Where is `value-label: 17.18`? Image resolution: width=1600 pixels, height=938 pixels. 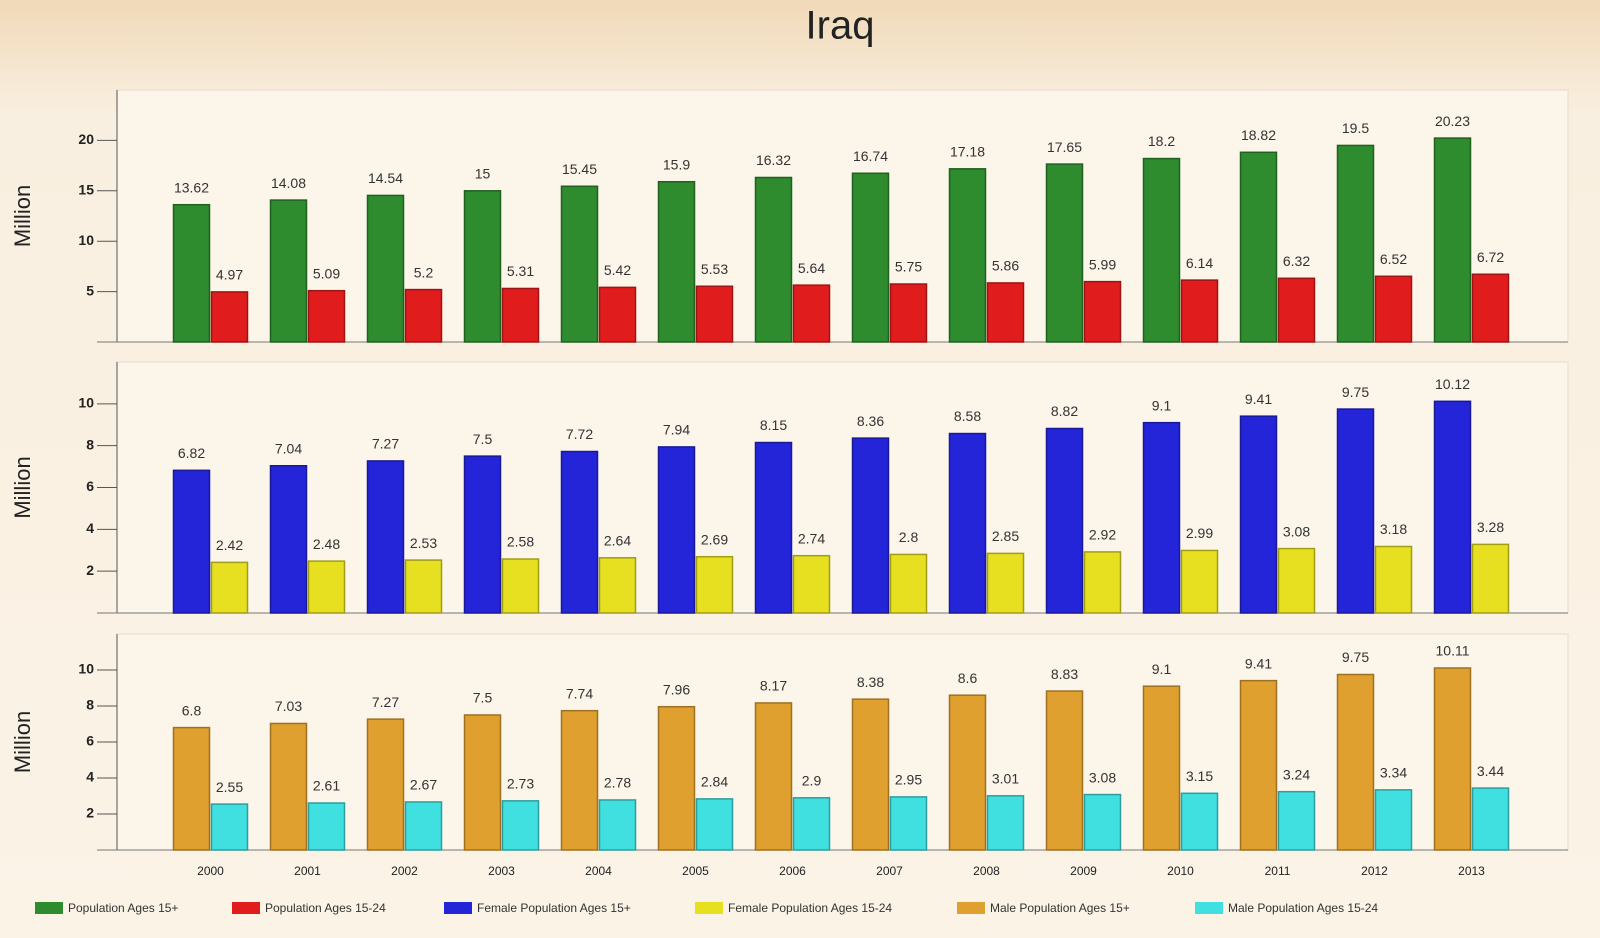 value-label: 17.18 is located at coordinates (967, 152).